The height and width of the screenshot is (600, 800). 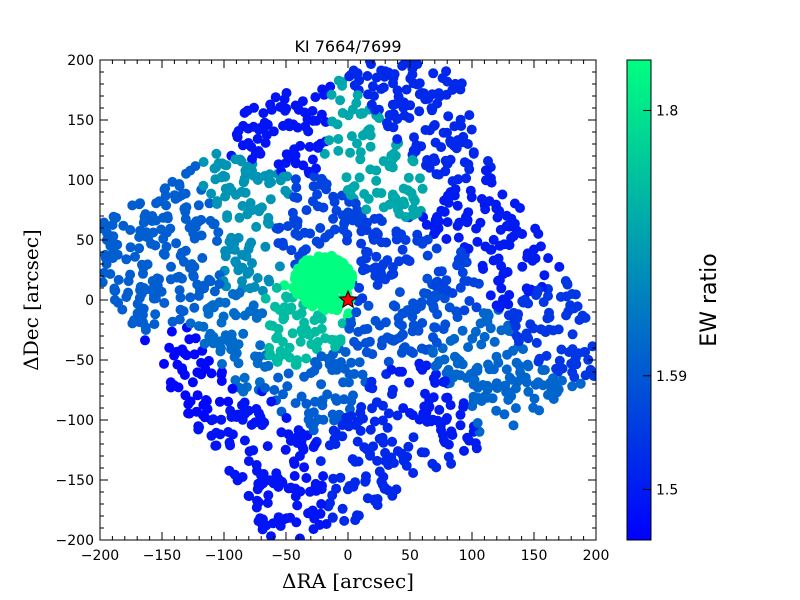 I want to click on y-tick-label: 100, so click(x=80, y=181).